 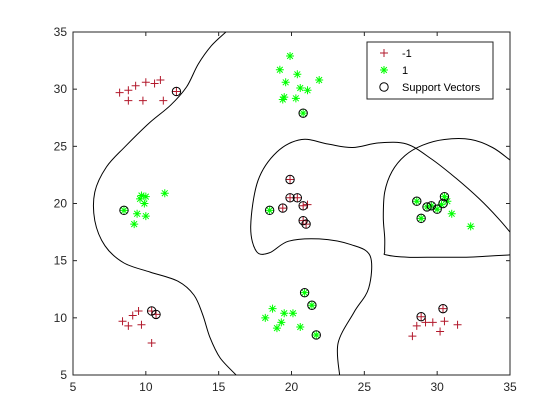 I want to click on y-tick-label: 5, so click(x=63, y=375).